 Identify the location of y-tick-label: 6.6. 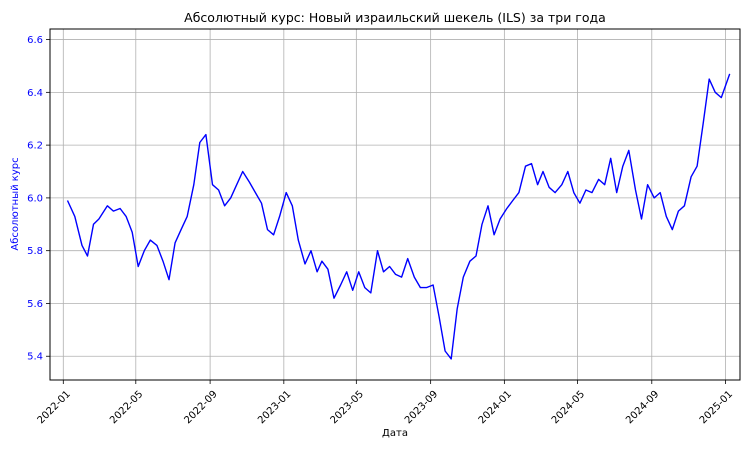
(35, 40).